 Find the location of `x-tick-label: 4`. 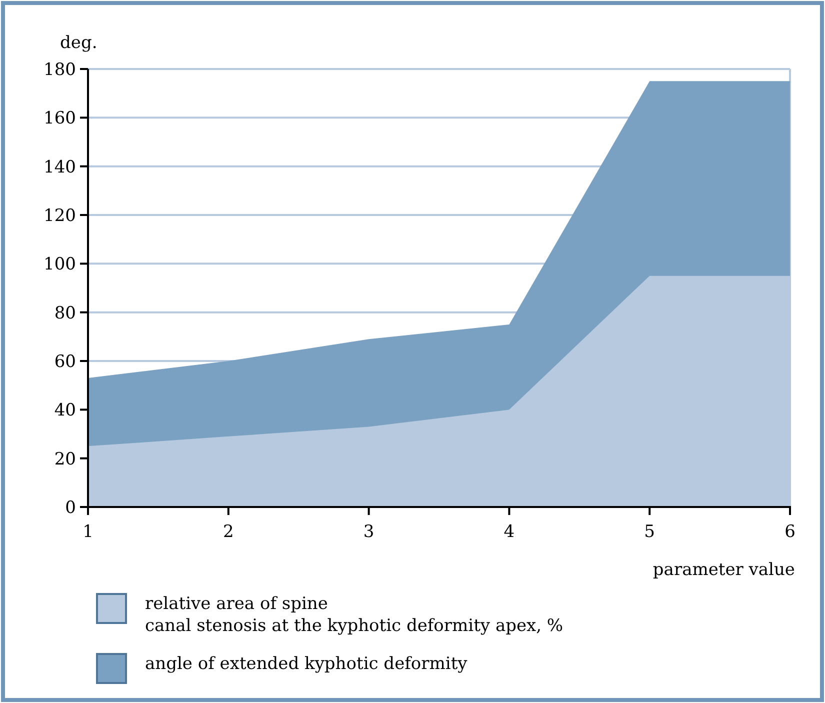

x-tick-label: 4 is located at coordinates (509, 532).